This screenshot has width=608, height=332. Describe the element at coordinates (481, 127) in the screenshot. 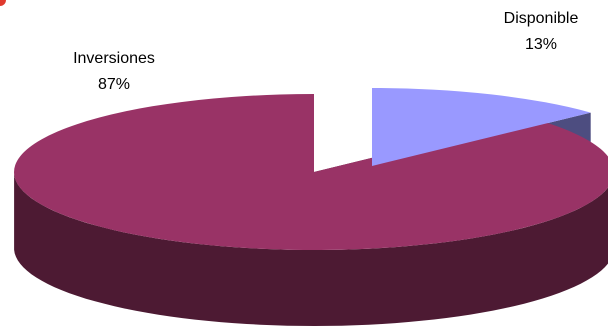

I see `pie-slice-disponible` at that location.